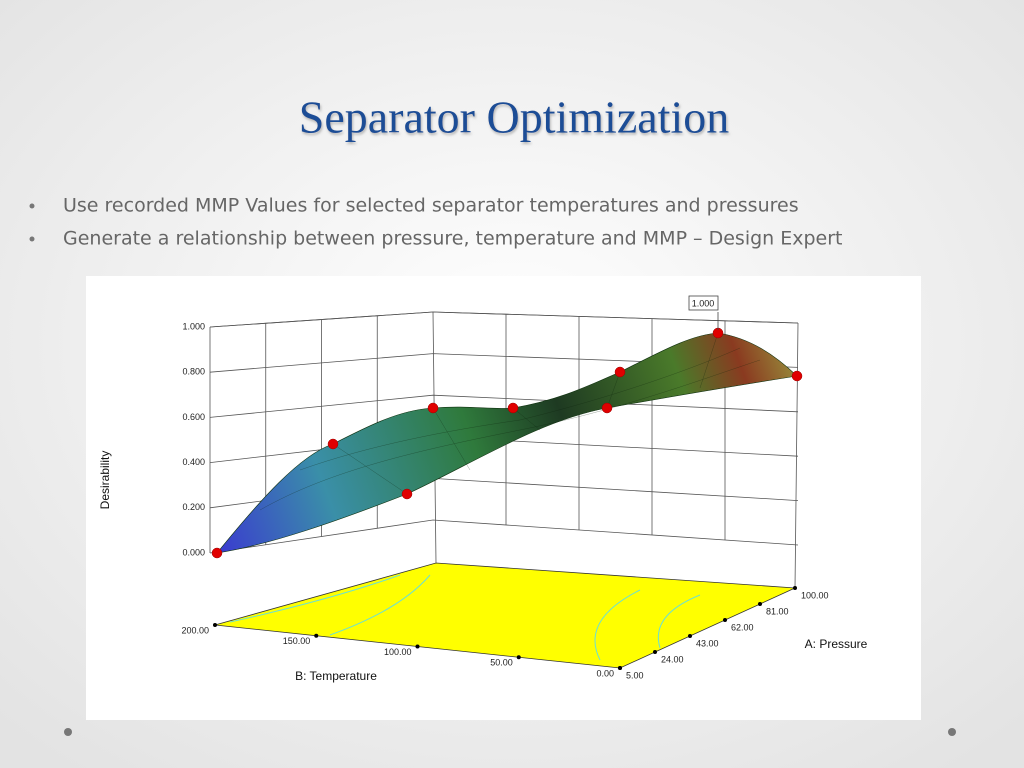  I want to click on y-axis-label: A: Pressure, so click(836, 644).